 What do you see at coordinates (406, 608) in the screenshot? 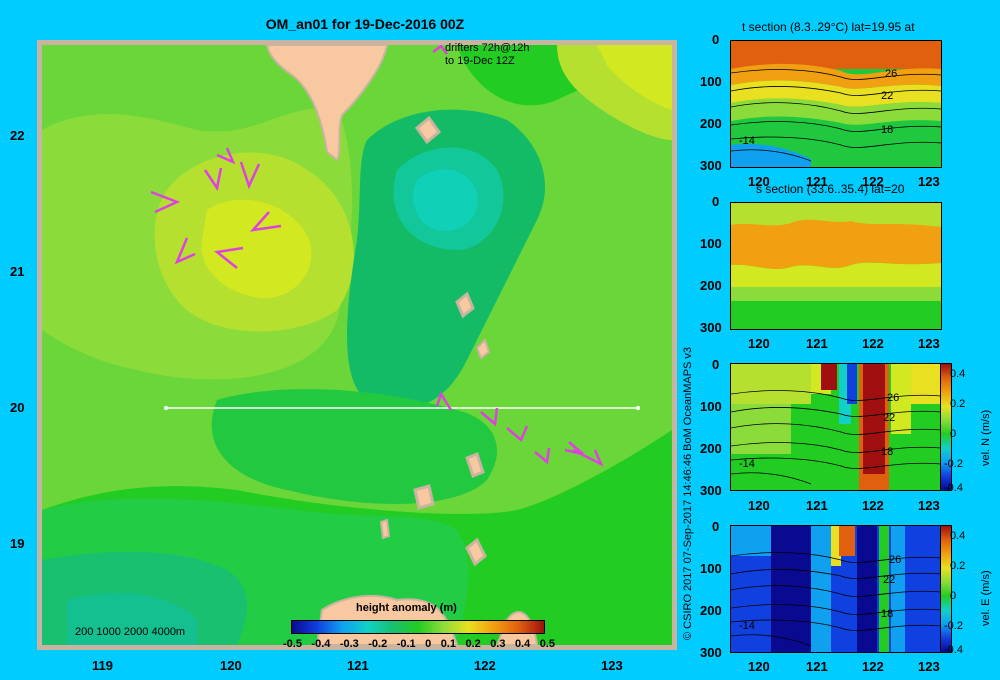
I see `colorbar-title: height anomaly (m)` at bounding box center [406, 608].